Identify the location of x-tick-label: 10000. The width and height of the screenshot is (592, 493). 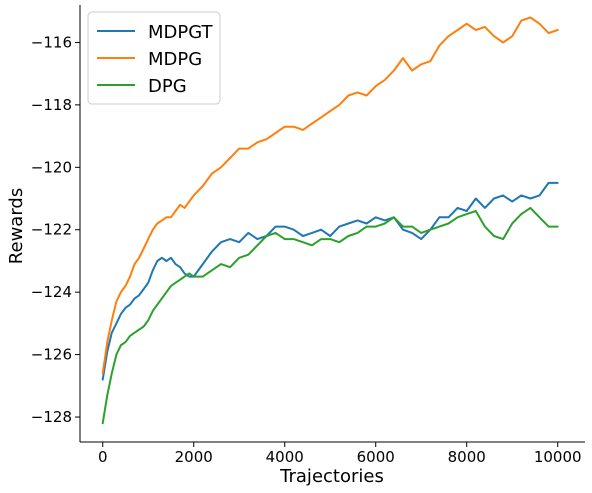
(558, 457).